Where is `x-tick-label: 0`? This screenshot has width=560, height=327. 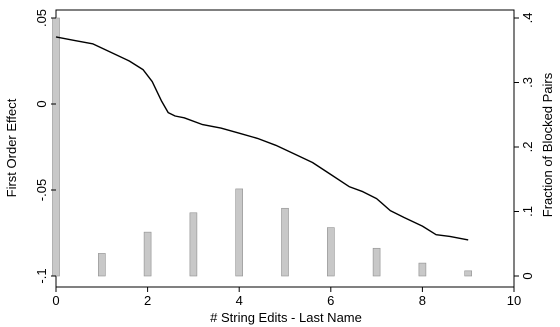
x-tick-label: 0 is located at coordinates (55, 300).